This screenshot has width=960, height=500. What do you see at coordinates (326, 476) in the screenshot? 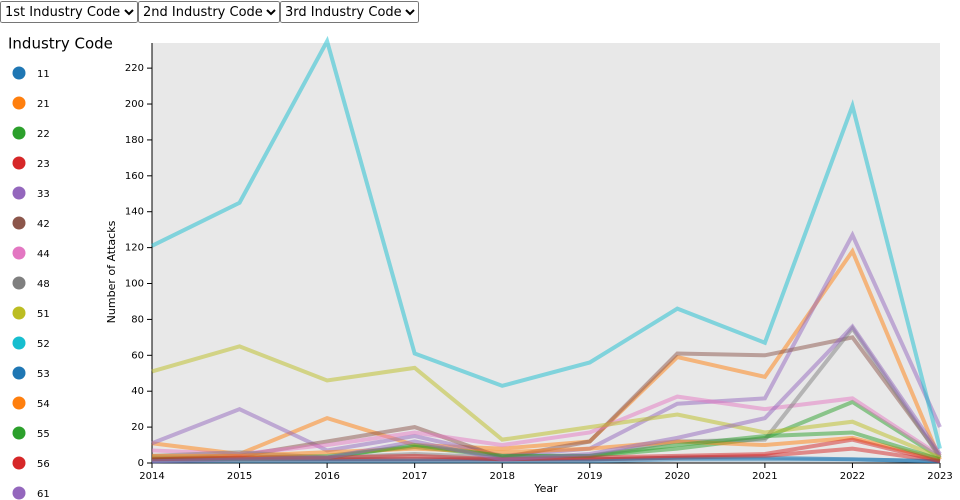
I see `x-tick-label: 2016` at bounding box center [326, 476].